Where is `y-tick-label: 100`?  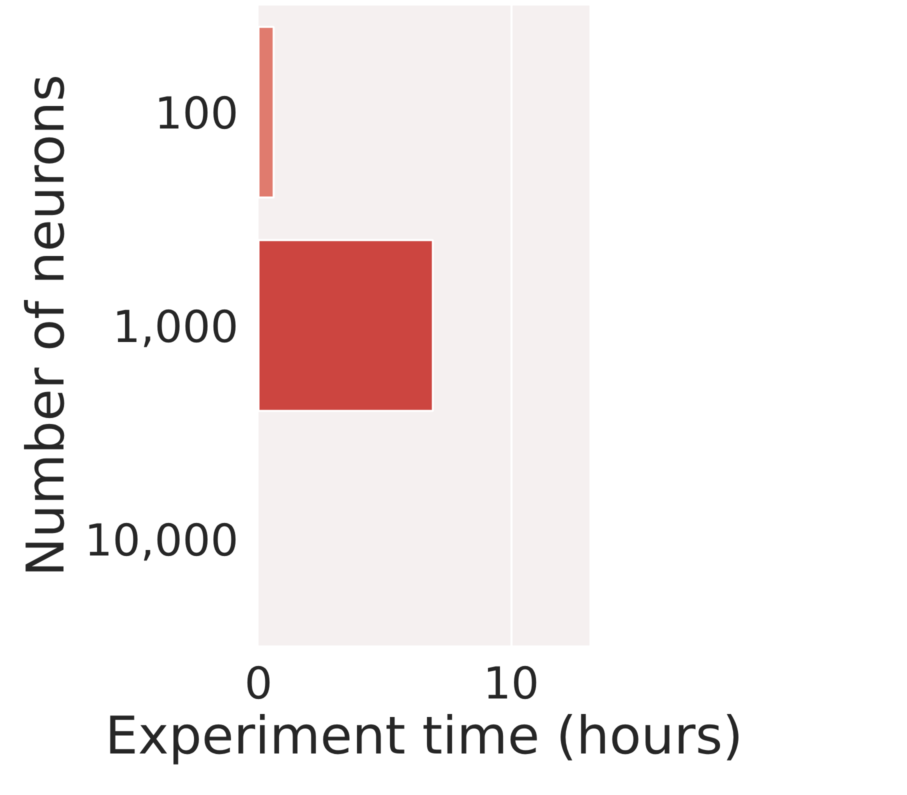
y-tick-label: 100 is located at coordinates (196, 114).